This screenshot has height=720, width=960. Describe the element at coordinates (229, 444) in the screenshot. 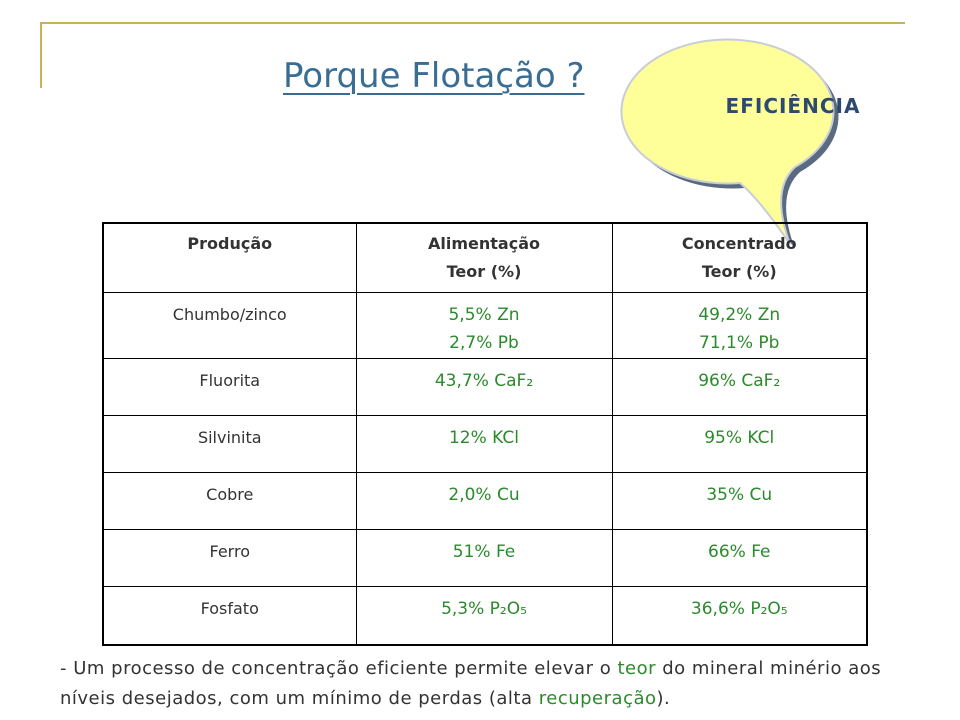

I see `cell-produto: Silvinita` at that location.